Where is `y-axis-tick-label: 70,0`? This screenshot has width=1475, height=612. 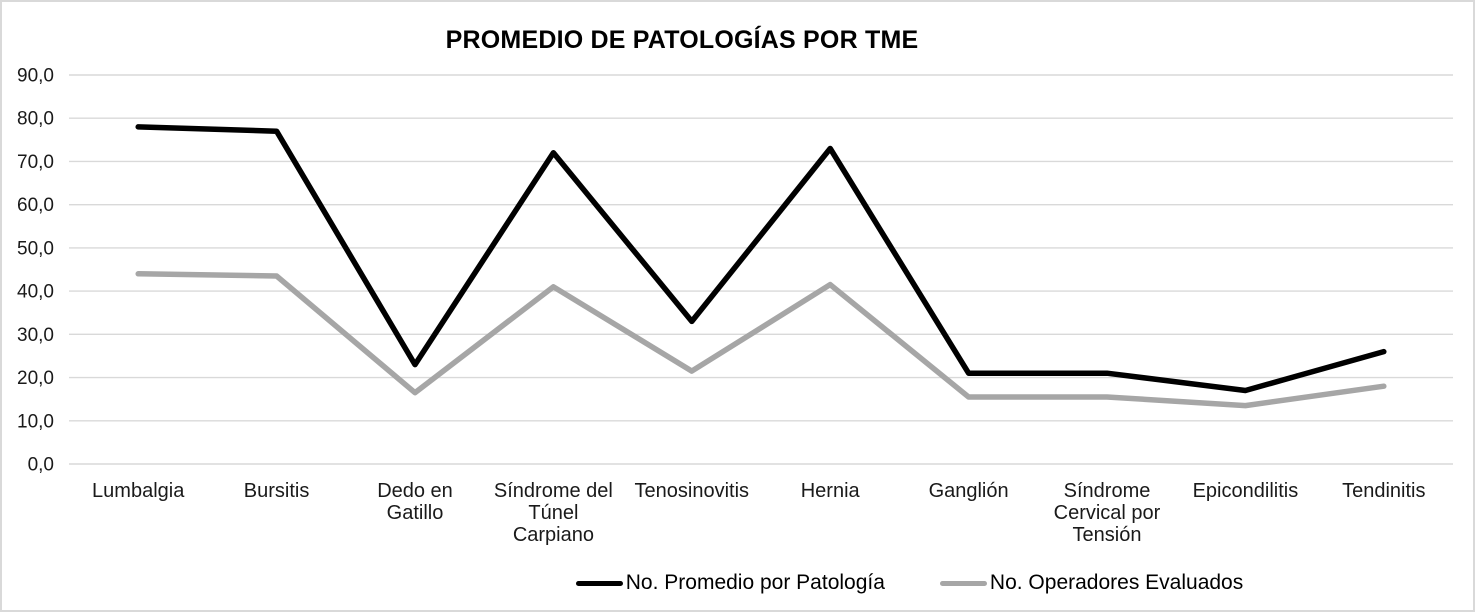 y-axis-tick-label: 70,0 is located at coordinates (35, 162).